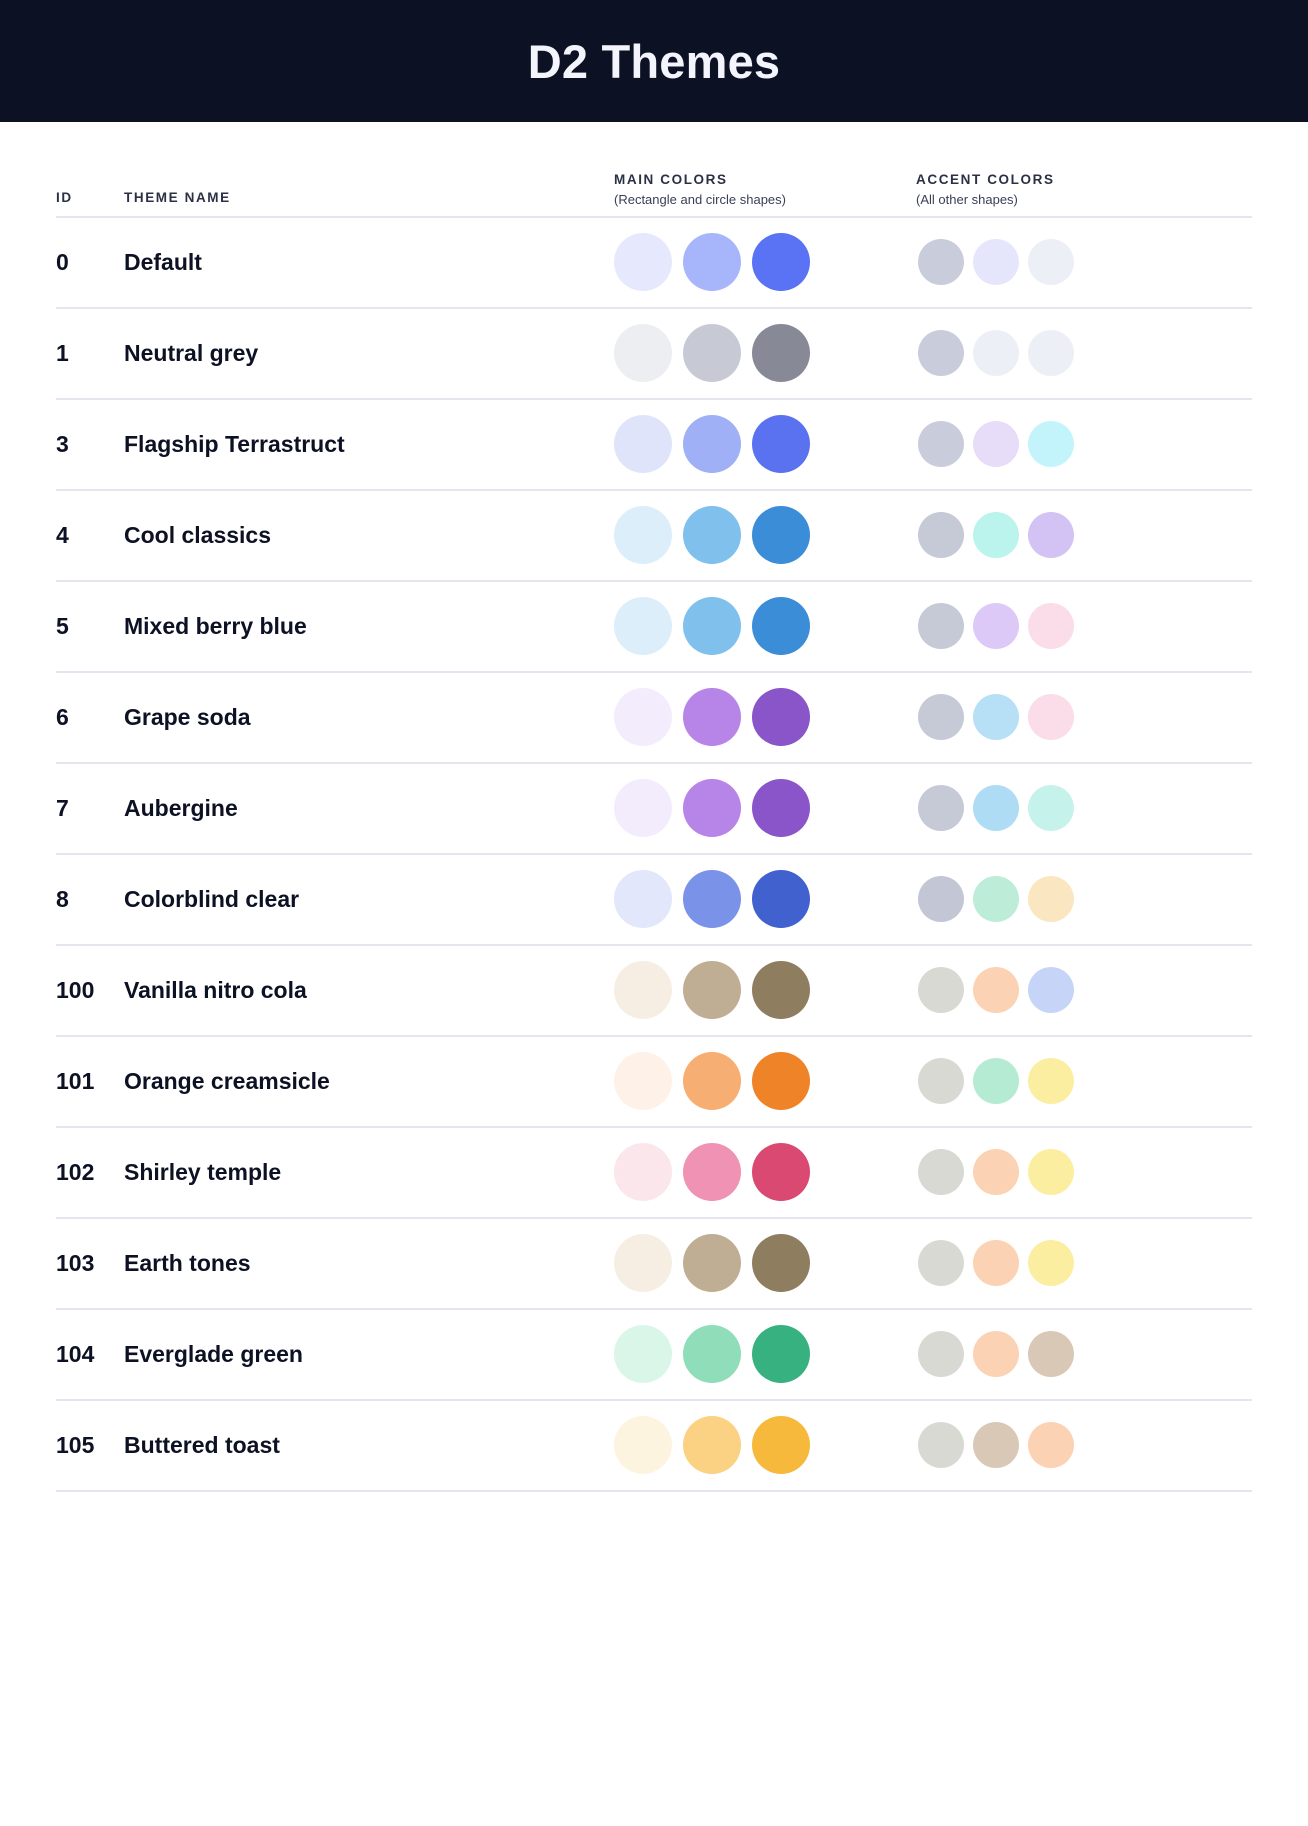 The height and width of the screenshot is (1826, 1308). I want to click on theme-id: 4, so click(62, 534).